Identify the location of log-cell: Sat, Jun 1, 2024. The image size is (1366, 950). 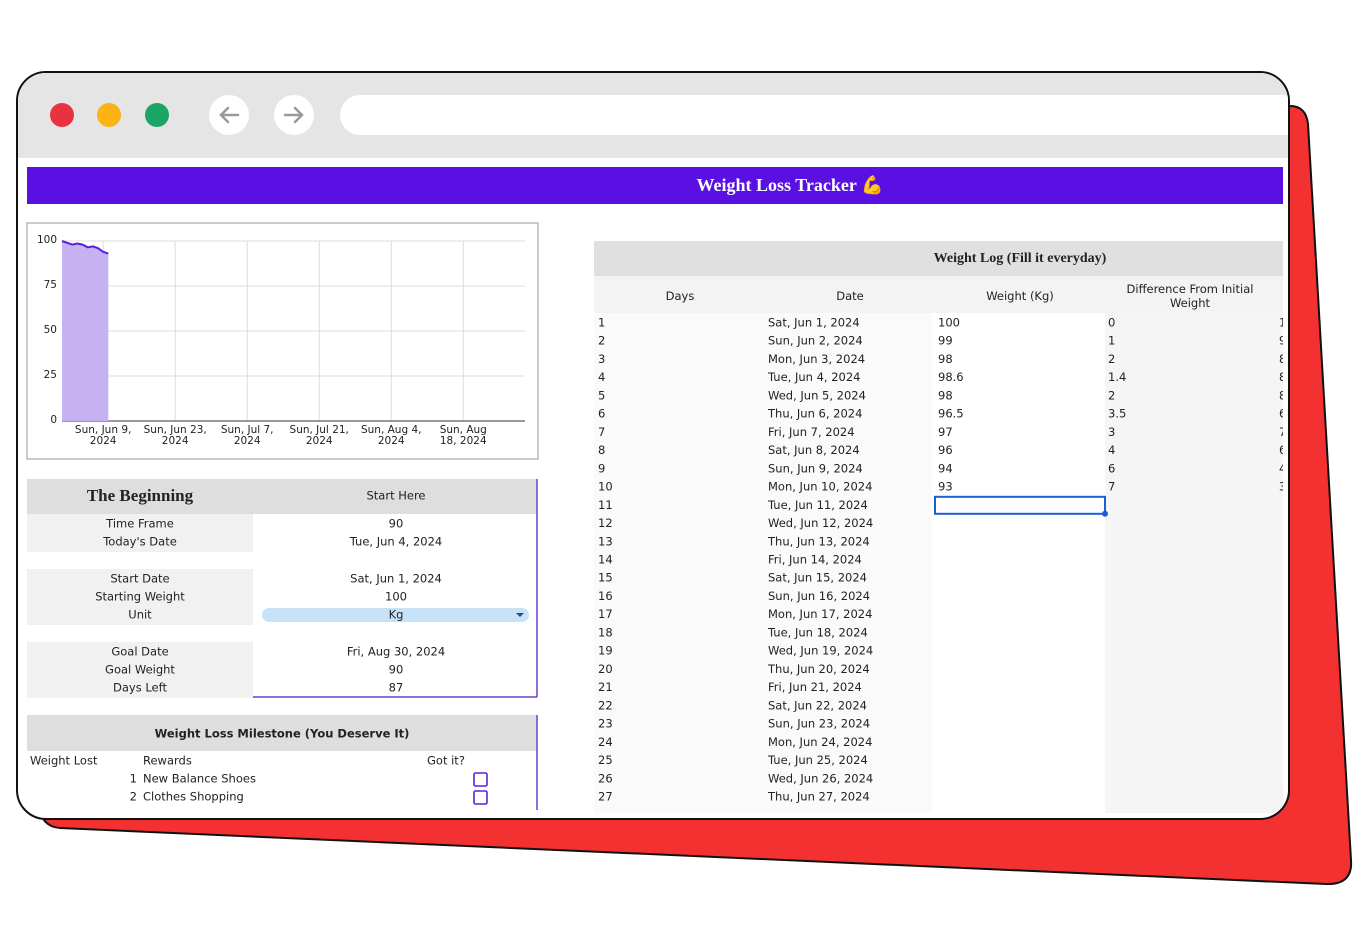
(814, 323).